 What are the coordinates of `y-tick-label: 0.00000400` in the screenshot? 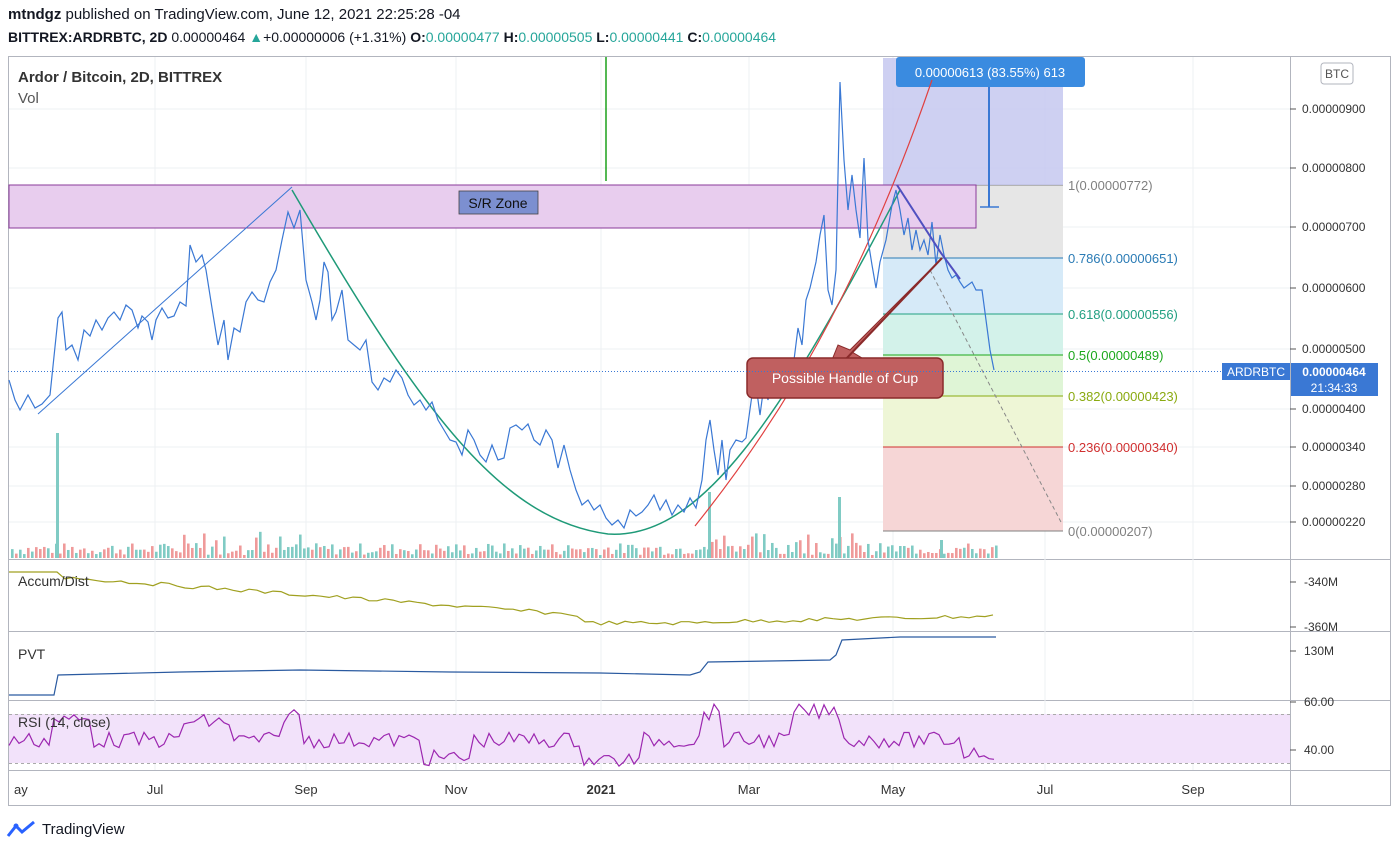 It's located at (1334, 409).